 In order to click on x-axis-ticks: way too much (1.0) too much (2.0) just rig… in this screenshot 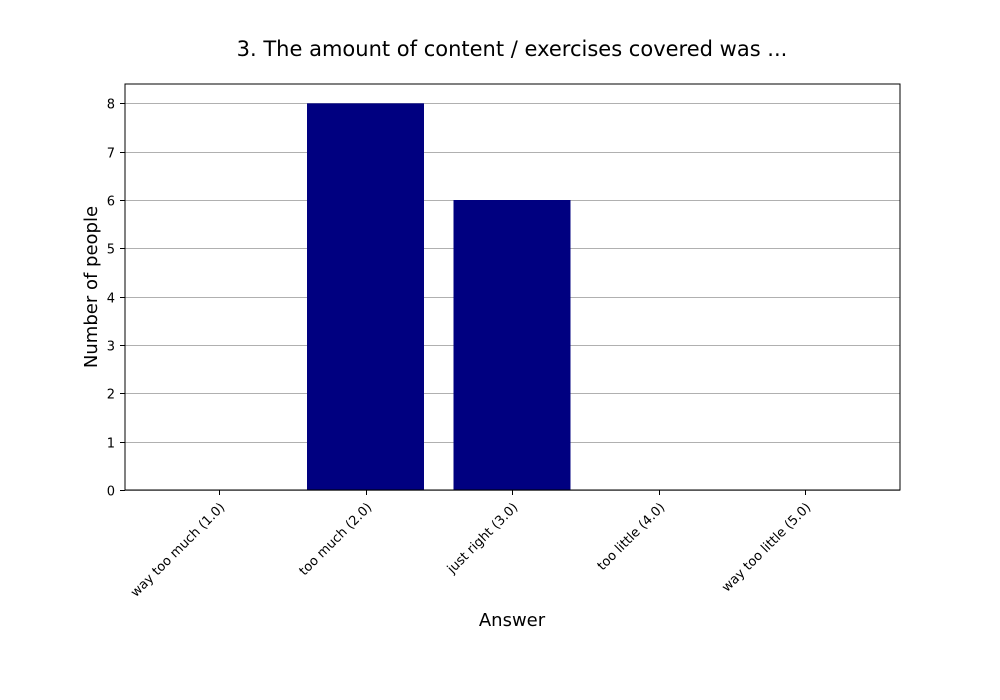, I will do `click(471, 545)`.